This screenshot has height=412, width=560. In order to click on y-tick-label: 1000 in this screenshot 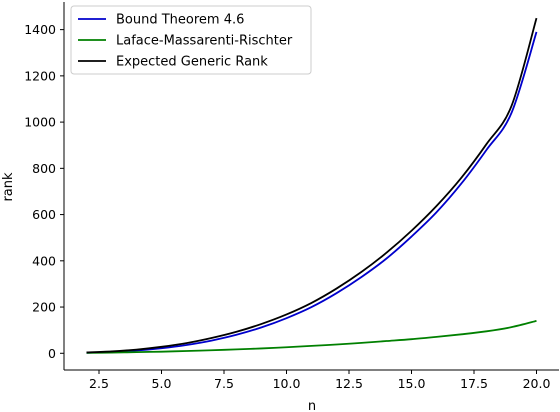, I will do `click(40, 122)`.